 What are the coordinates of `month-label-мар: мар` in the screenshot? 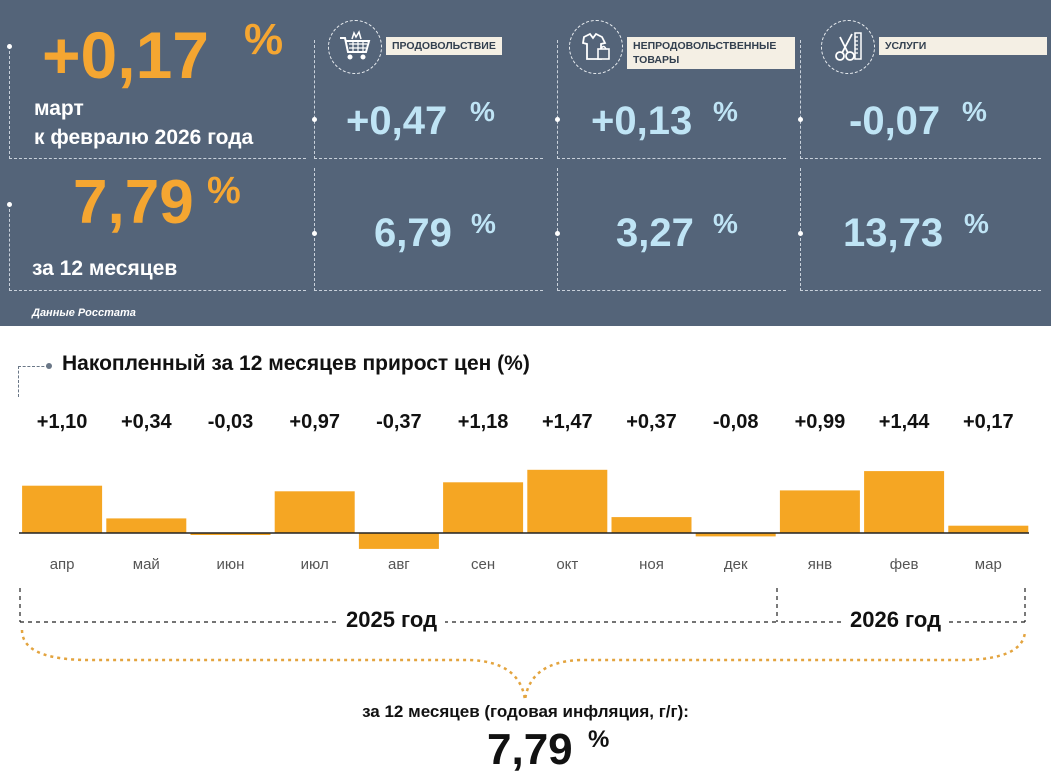 It's located at (988, 564).